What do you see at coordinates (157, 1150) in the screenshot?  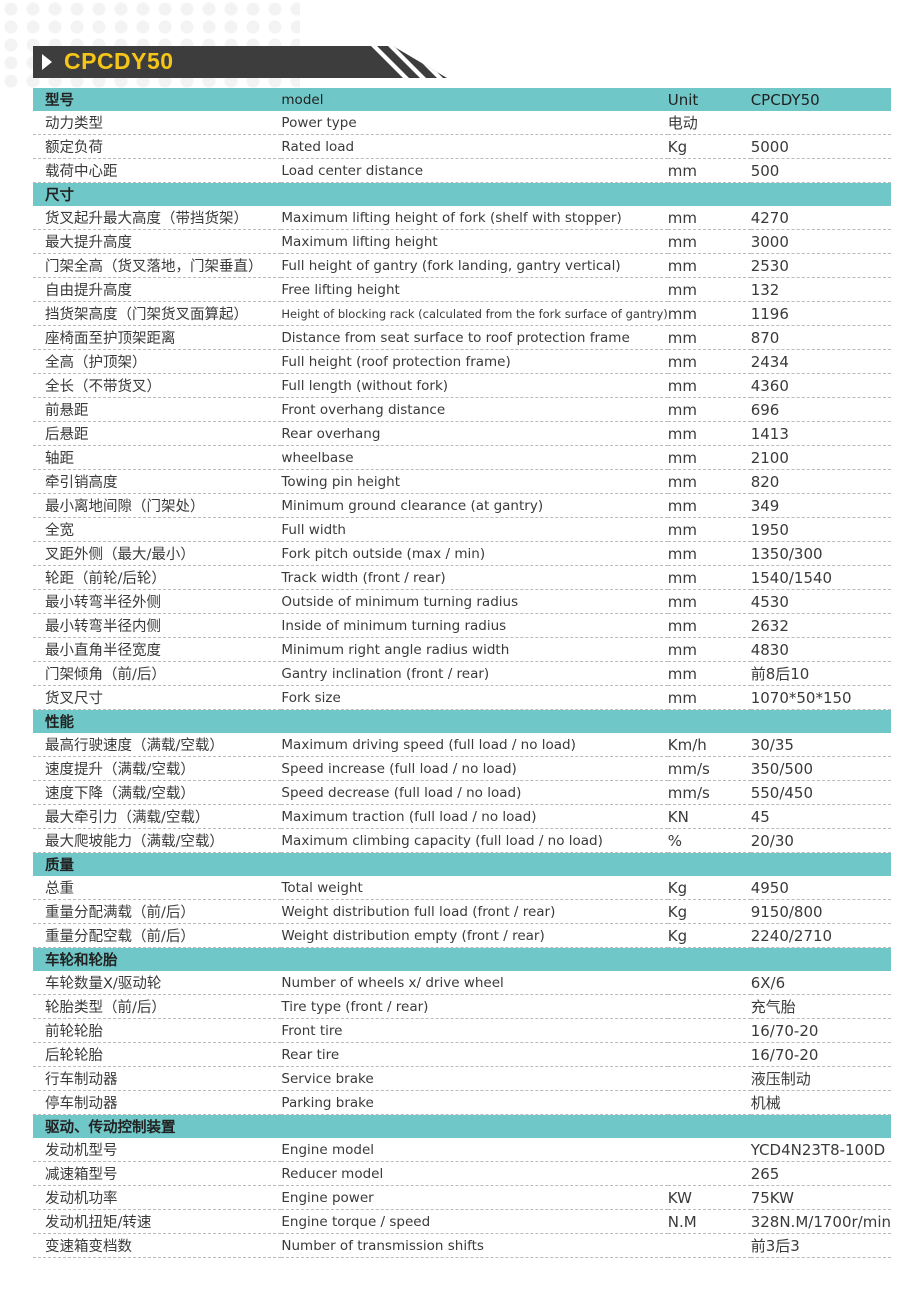 I see `label-cn: 发动机型号` at bounding box center [157, 1150].